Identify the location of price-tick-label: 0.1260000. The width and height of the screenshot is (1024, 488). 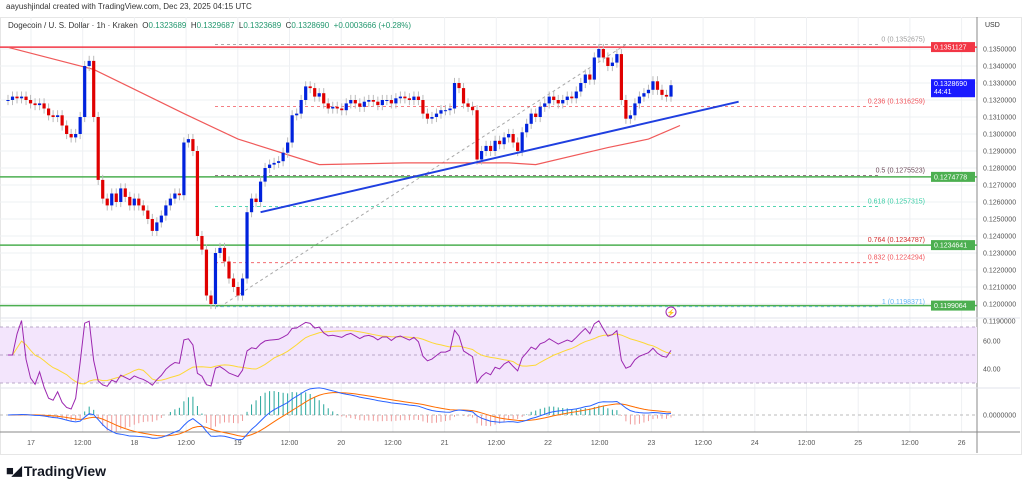
(999, 203).